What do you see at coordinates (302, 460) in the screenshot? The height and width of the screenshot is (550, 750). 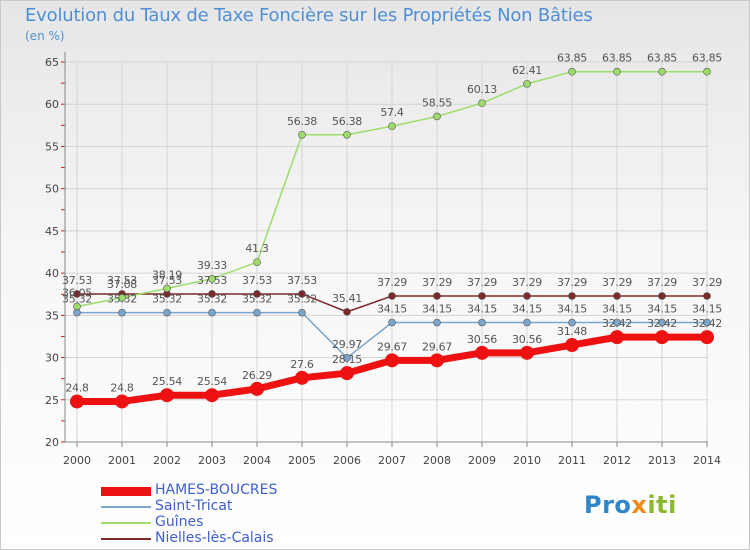 I see `x-tick-label: 2005` at bounding box center [302, 460].